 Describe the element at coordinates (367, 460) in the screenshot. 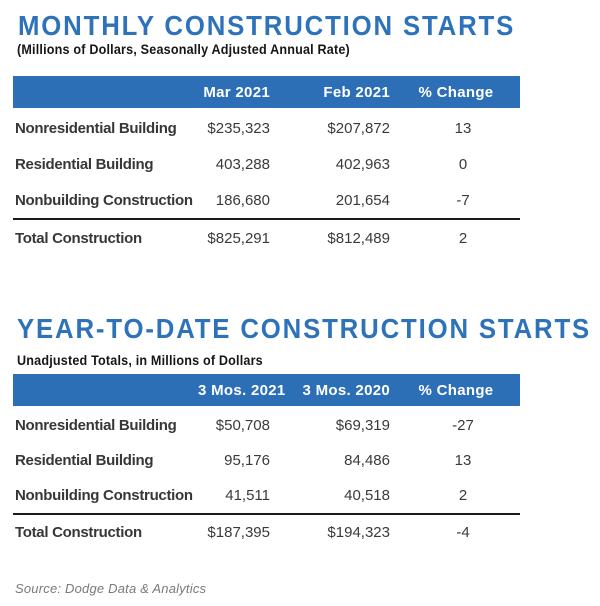

I see `row-value-2020: 84,486` at that location.